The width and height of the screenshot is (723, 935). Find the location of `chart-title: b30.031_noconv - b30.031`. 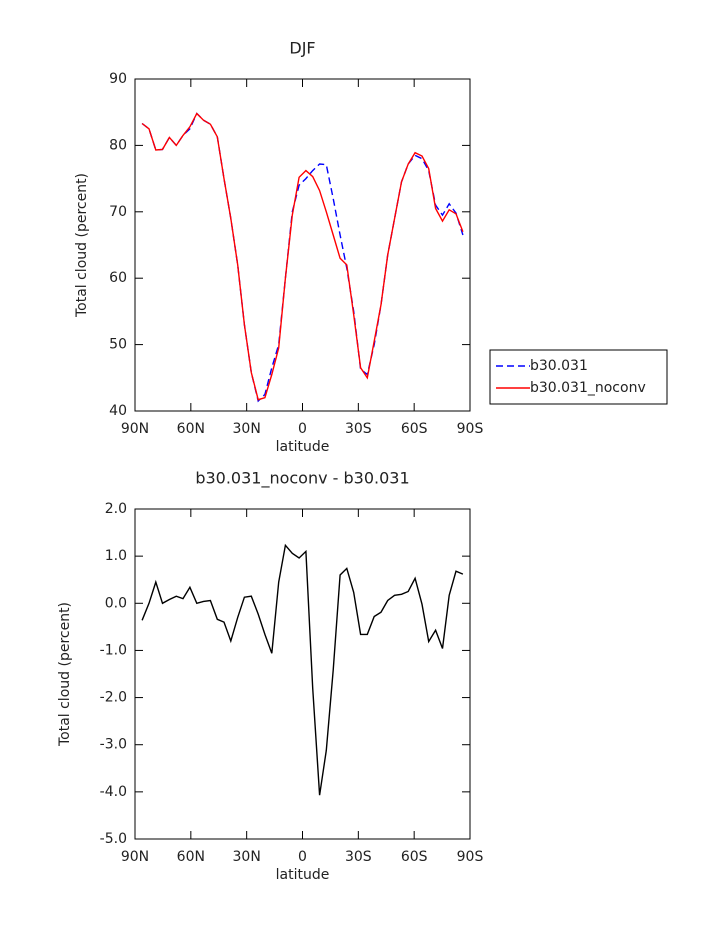

chart-title: b30.031_noconv - b30.031 is located at coordinates (302, 479).